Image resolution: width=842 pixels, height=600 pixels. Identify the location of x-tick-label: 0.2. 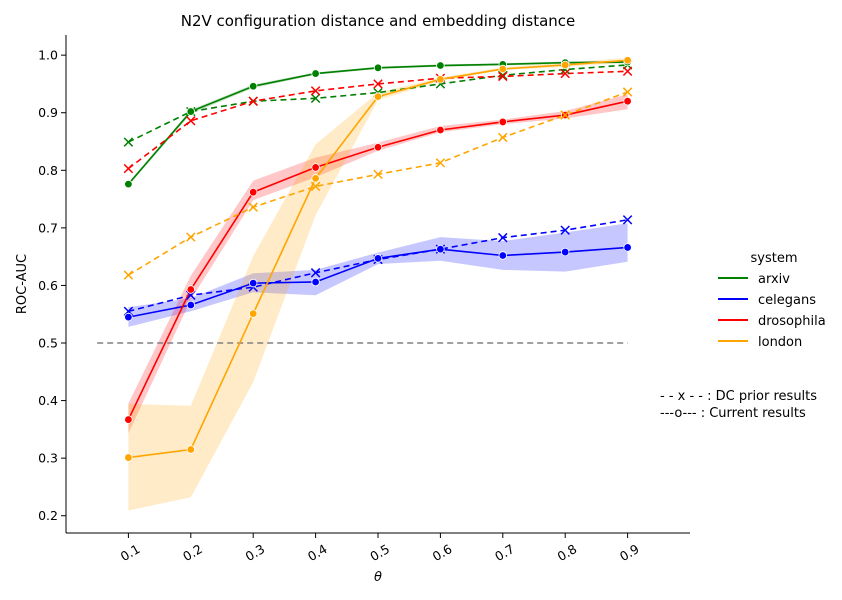
(192, 552).